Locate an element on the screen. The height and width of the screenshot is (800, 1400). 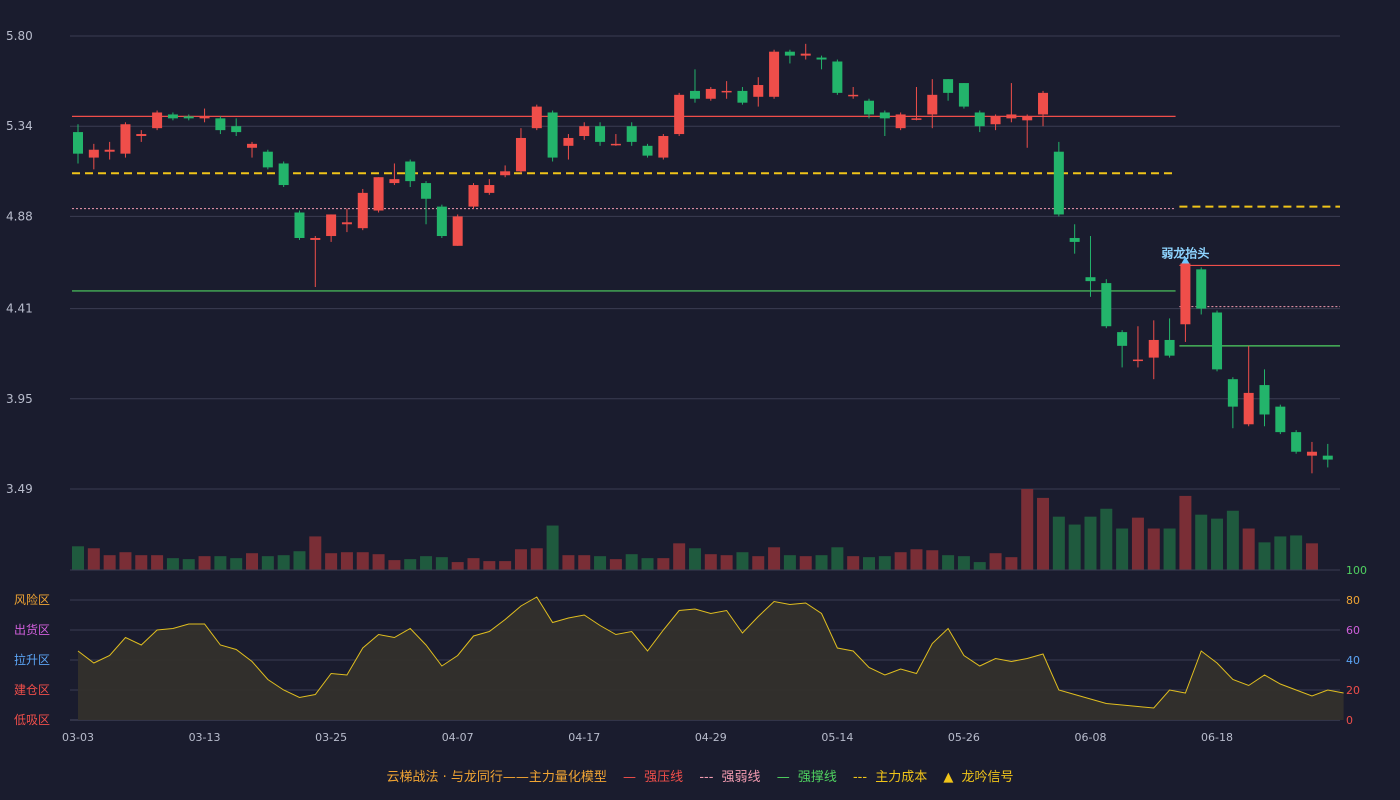
x-tick-label: 04-07 is located at coordinates (458, 737).